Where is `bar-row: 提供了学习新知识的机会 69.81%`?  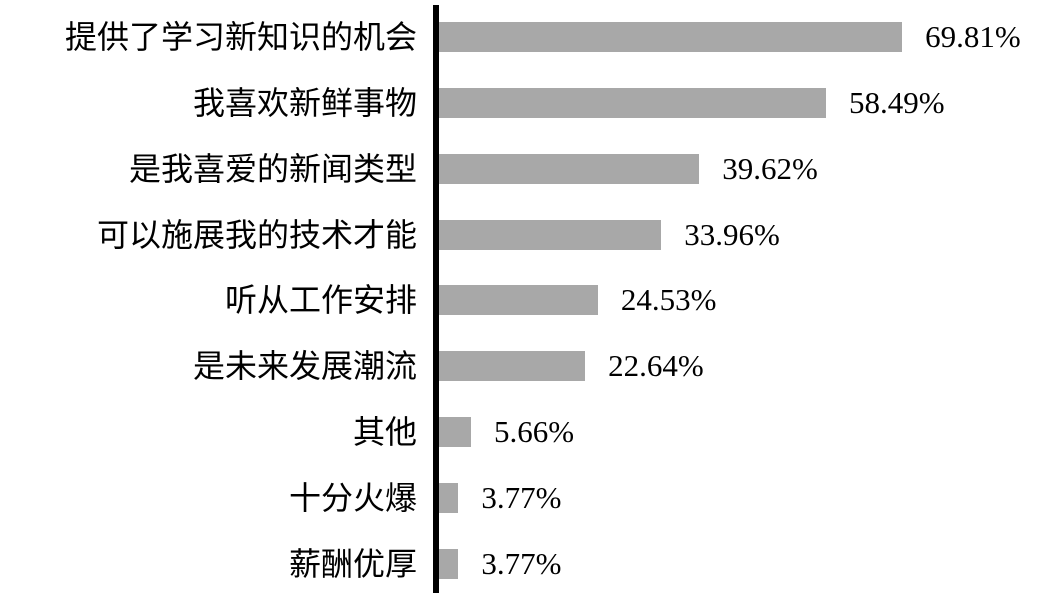
bar-row: 提供了学习新知识的机会 69.81% is located at coordinates (520, 37).